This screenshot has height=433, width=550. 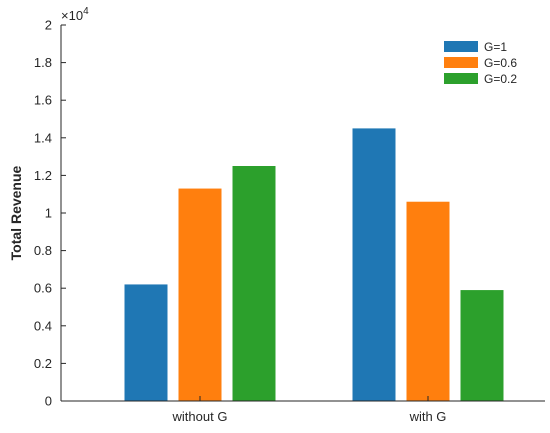 What do you see at coordinates (43, 363) in the screenshot?
I see `y-tick-label: 0.2` at bounding box center [43, 363].